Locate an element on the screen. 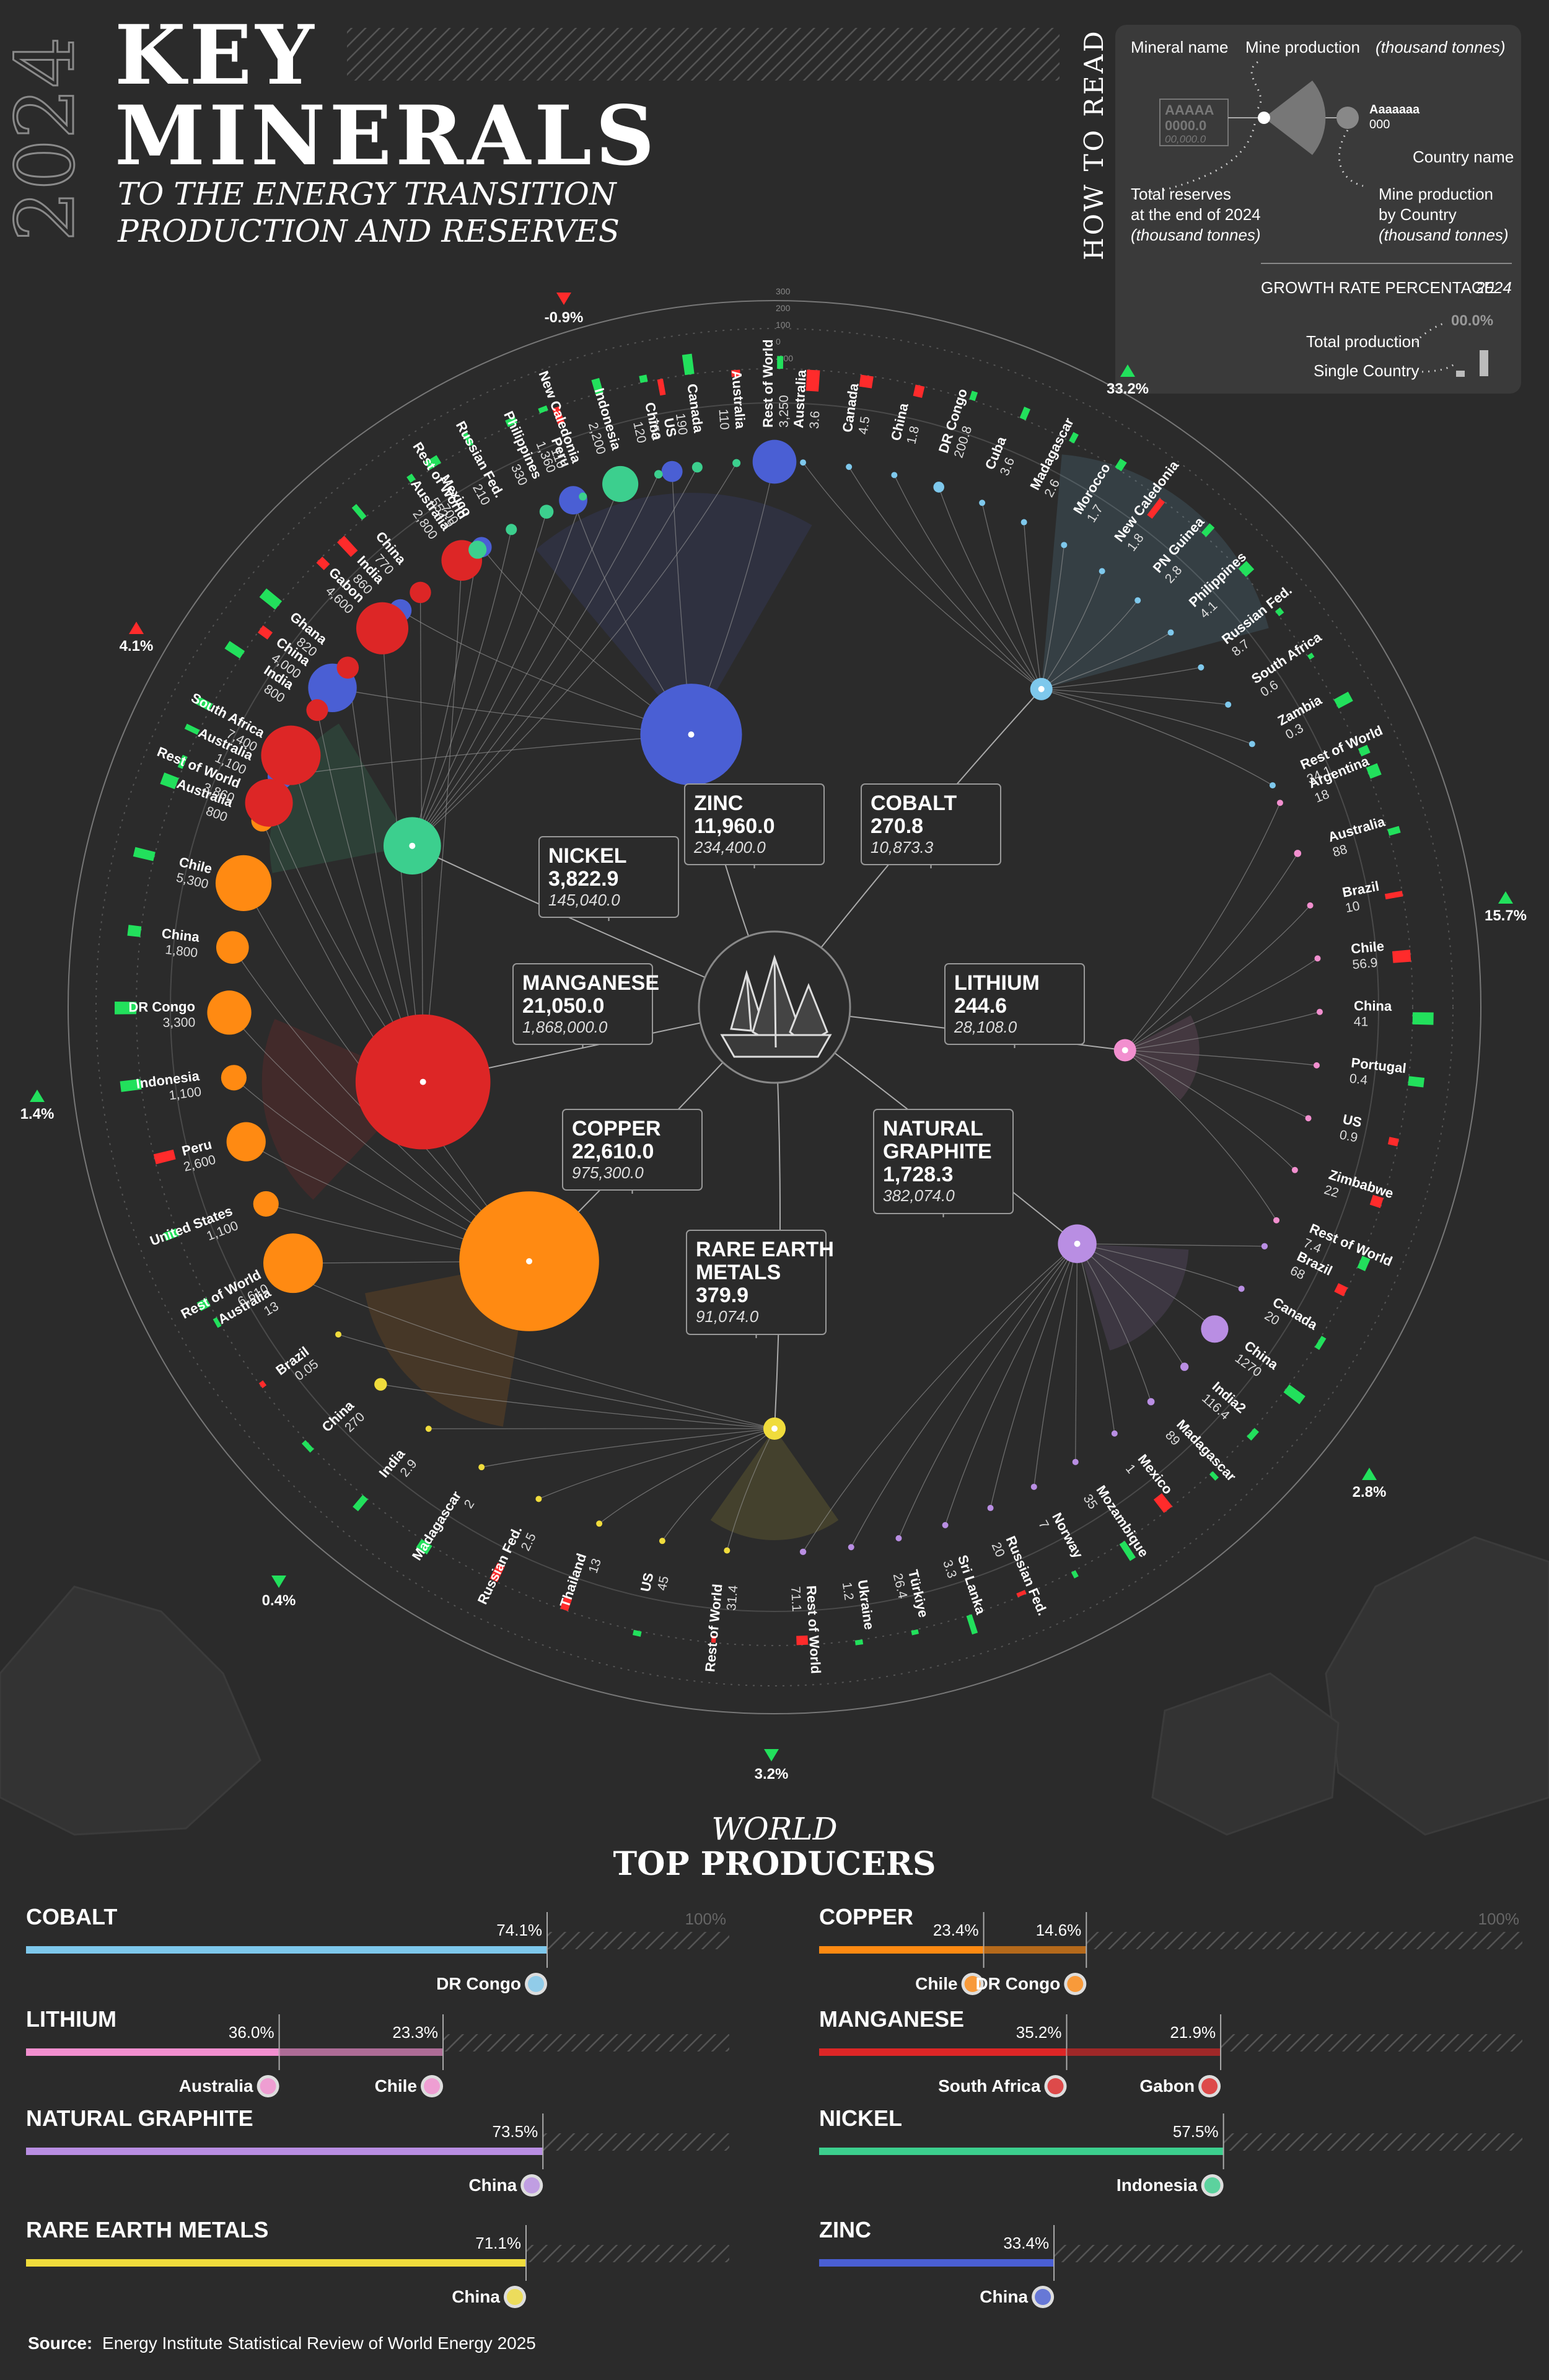  country-value-text: 41 is located at coordinates (1361, 1022).